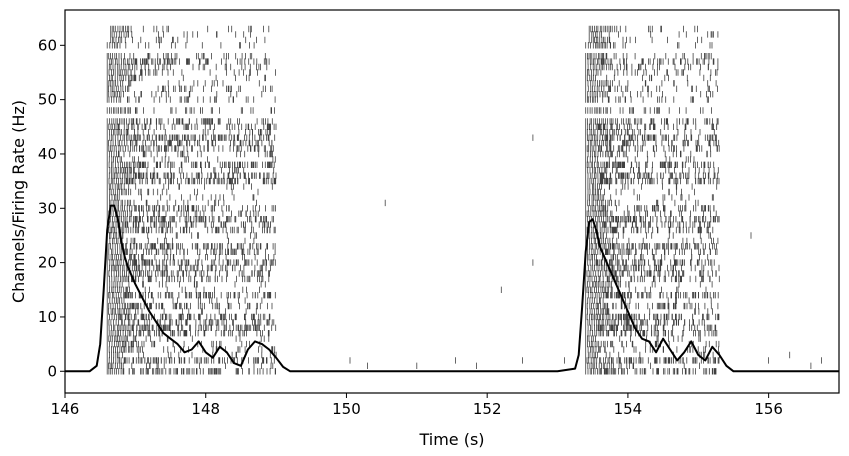 Image resolution: width=849 pixels, height=456 pixels. I want to click on x-tick-label: 154, so click(628, 409).